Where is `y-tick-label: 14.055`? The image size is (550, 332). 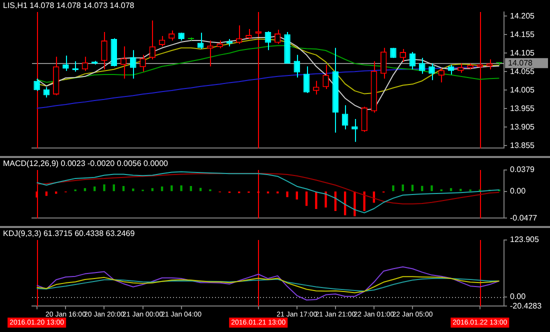
y-tick-label: 14.055 is located at coordinates (523, 71).